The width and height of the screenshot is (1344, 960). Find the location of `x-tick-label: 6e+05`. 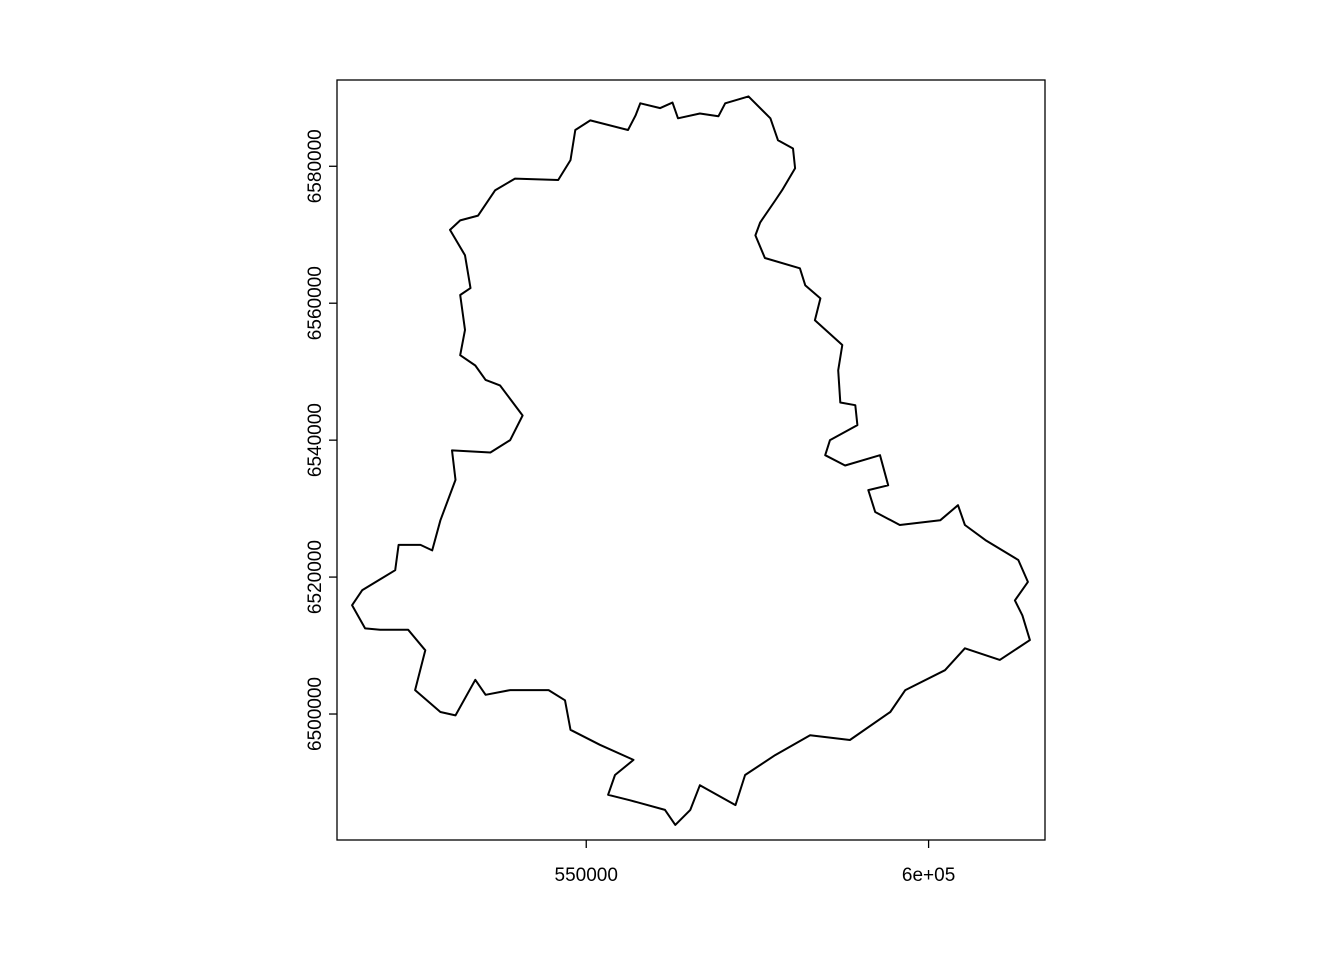

x-tick-label: 6e+05 is located at coordinates (928, 875).